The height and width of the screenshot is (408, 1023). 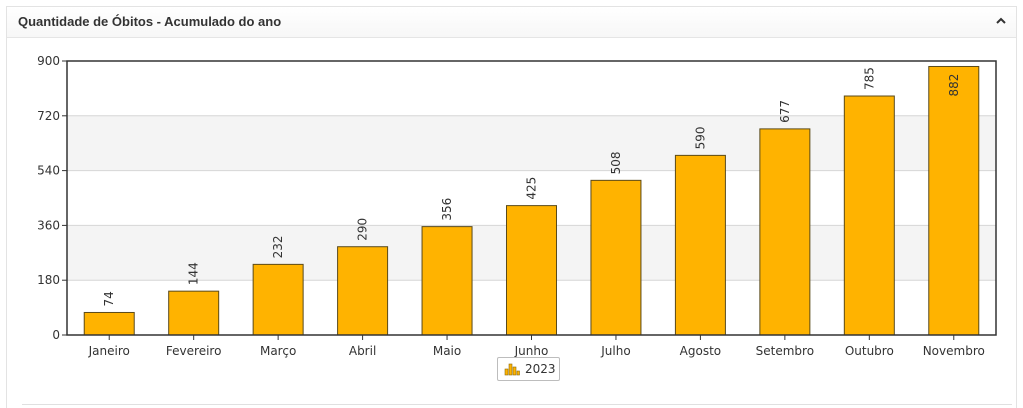 I want to click on x-tick-label: Janeiro, so click(x=109, y=351).